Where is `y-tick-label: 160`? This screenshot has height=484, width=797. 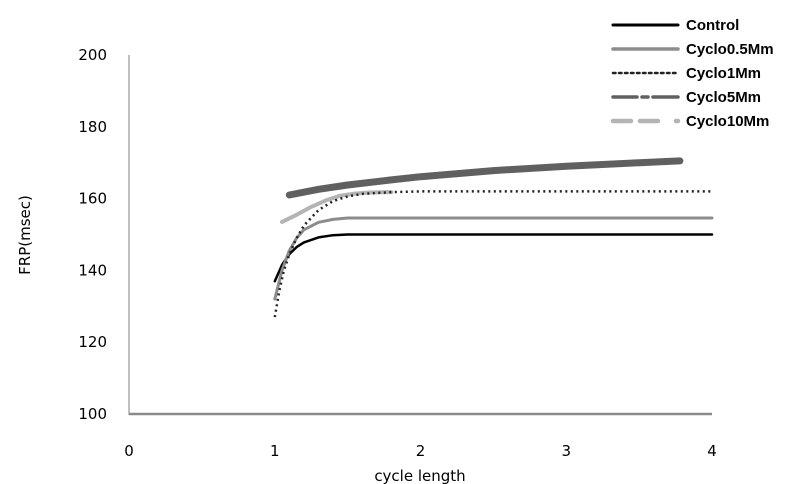
y-tick-label: 160 is located at coordinates (92, 199).